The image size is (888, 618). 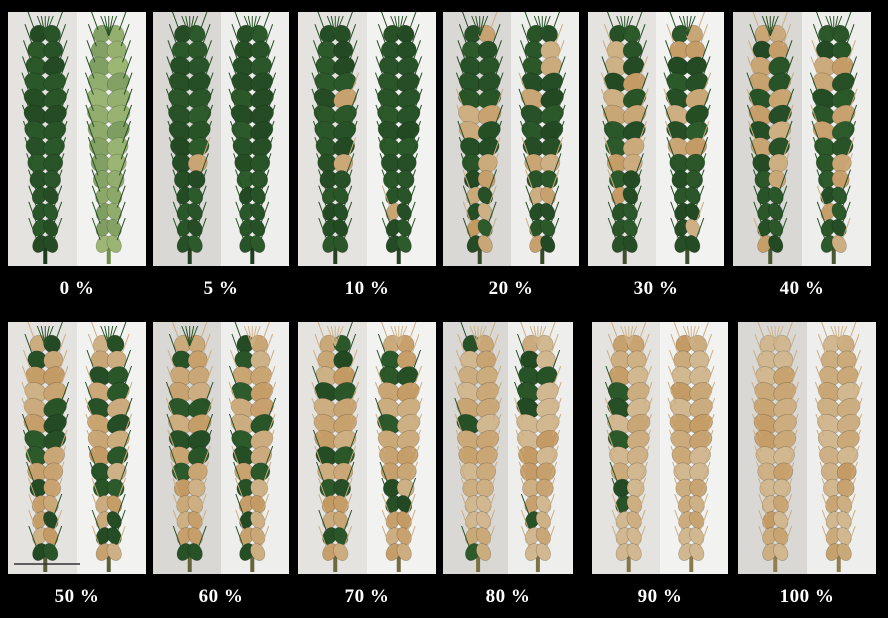 What do you see at coordinates (511, 288) in the screenshot?
I see `severity-label: 20 %` at bounding box center [511, 288].